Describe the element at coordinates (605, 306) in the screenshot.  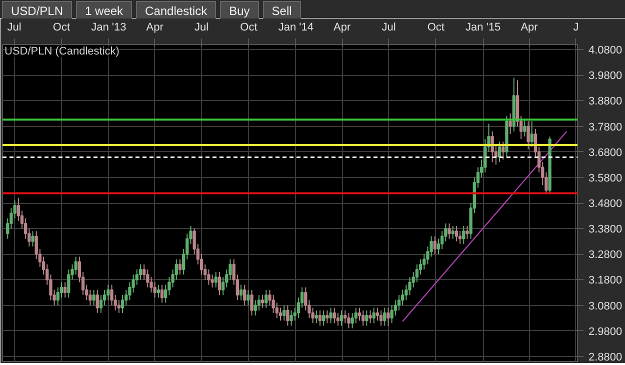
I see `y-tick-label: 3.0800` at that location.